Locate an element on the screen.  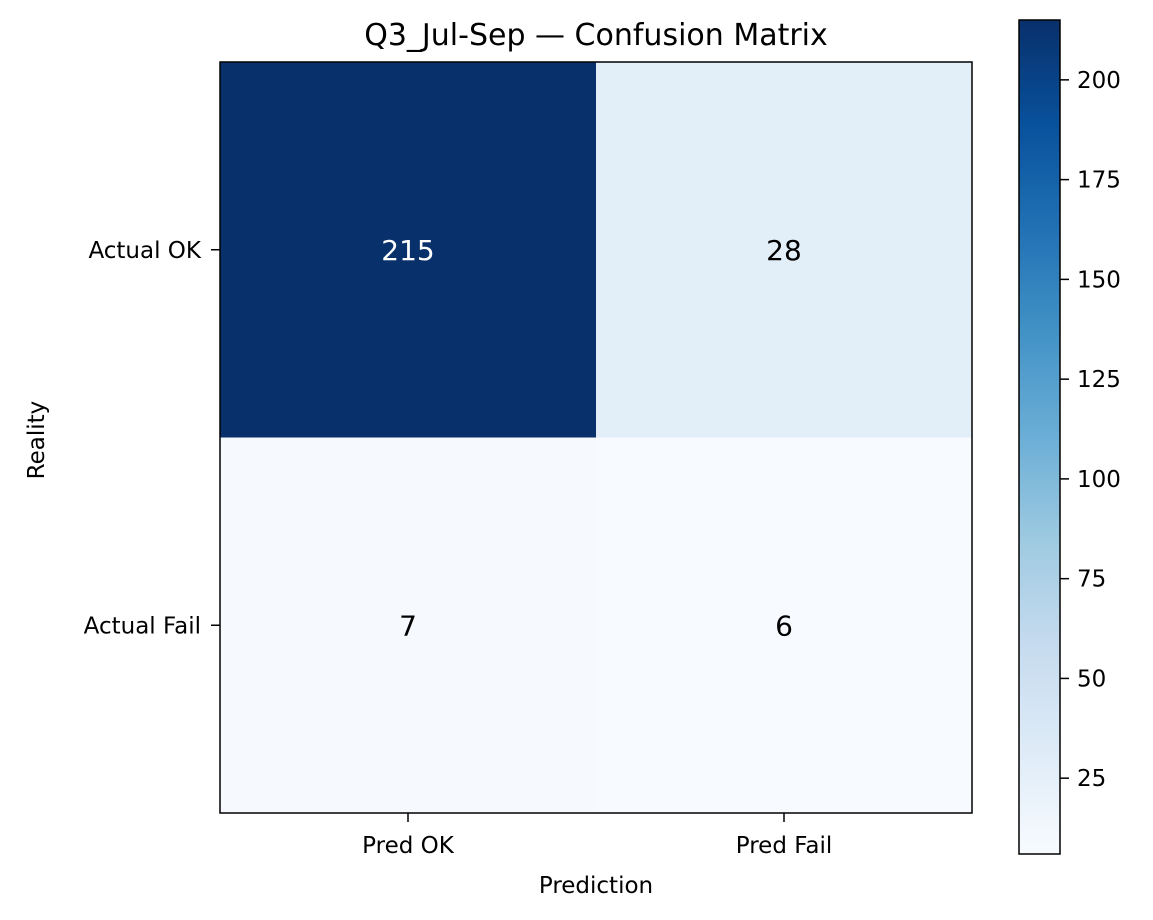
x-tick-label: Pred OK is located at coordinates (408, 846).